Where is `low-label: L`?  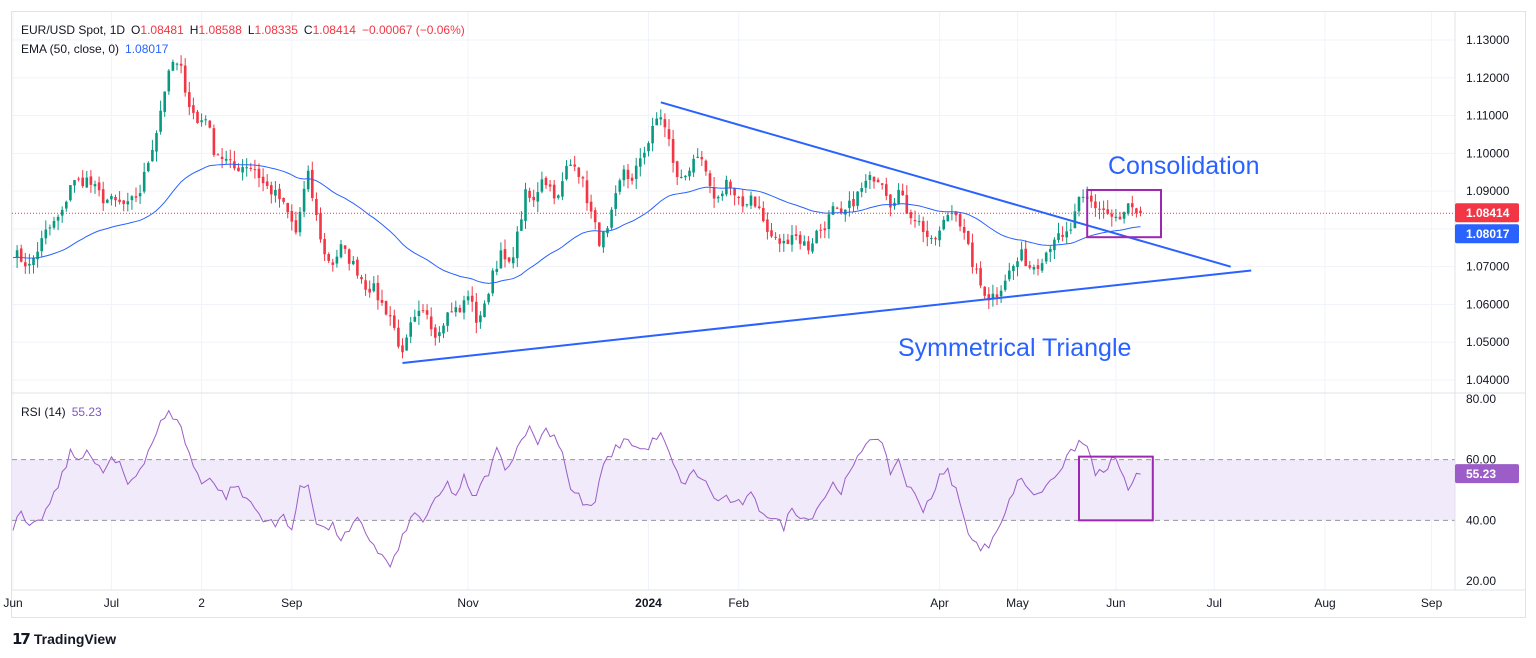 low-label: L is located at coordinates (251, 30).